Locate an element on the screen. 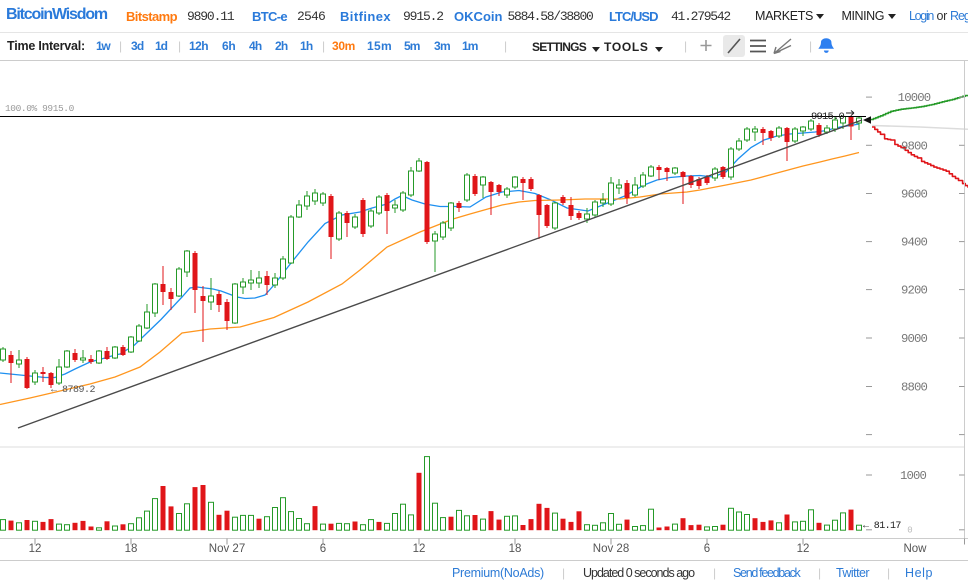 Image resolution: width=968 pixels, height=585 pixels. svg-text: 8800 is located at coordinates (914, 388).